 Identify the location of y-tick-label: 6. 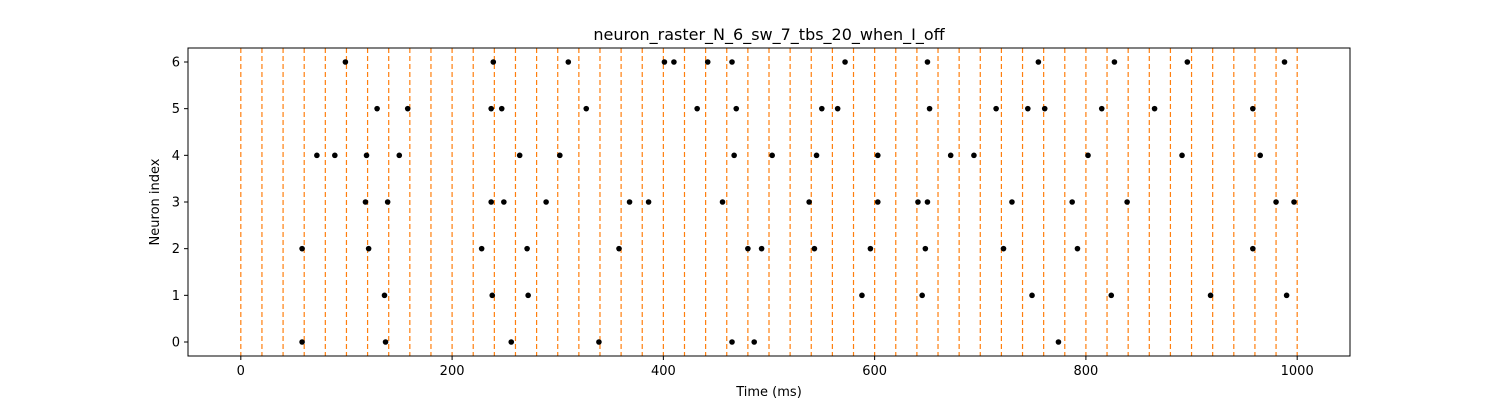
(176, 63).